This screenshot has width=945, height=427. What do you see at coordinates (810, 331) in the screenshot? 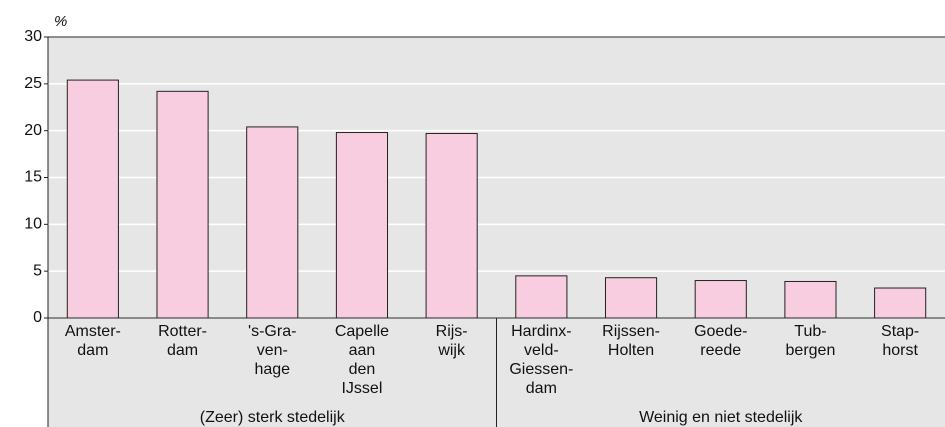
I see `x-tick-label: Tub-` at bounding box center [810, 331].